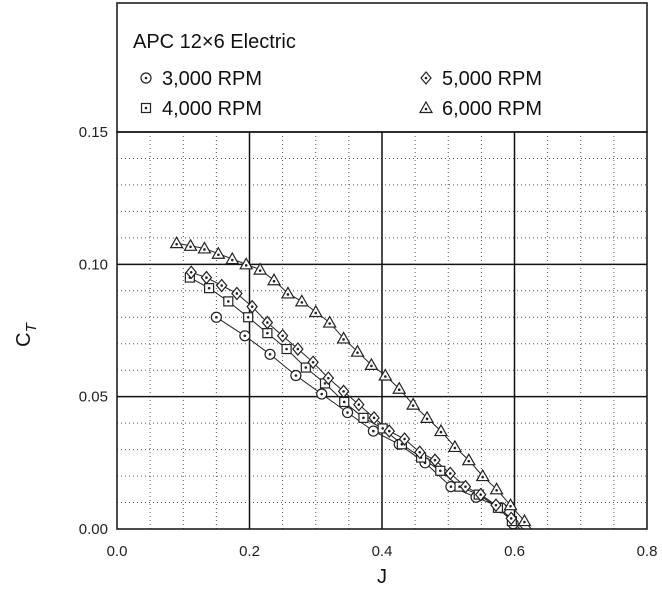 Image resolution: width=662 pixels, height=589 pixels. I want to click on x-axis-ticks: 0.0 0.2 0.4 0.6 0.8, so click(382, 551).